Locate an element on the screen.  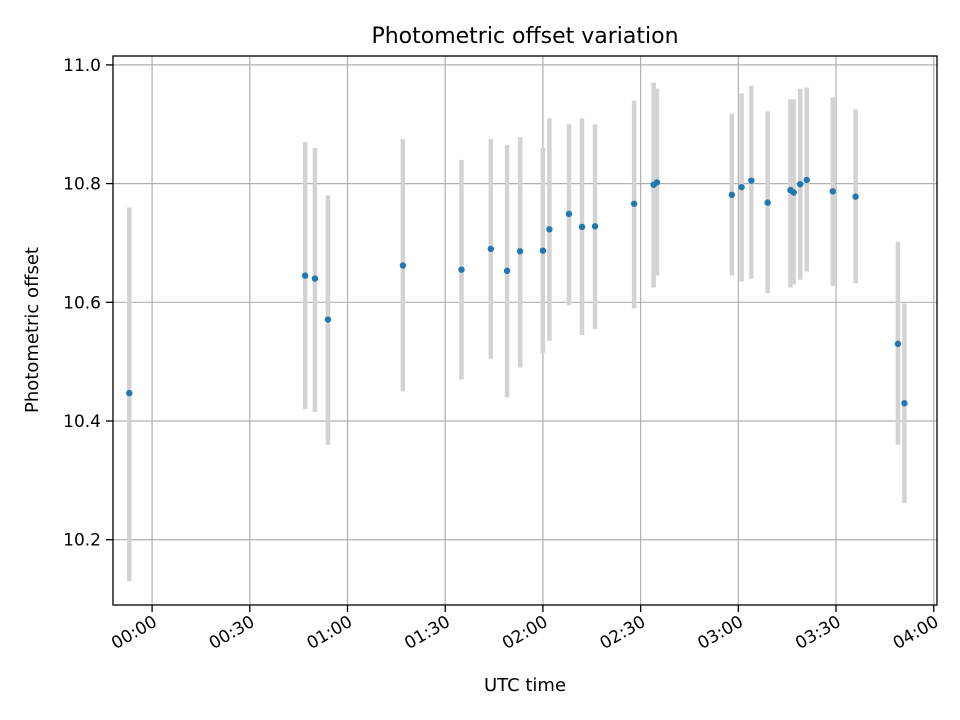
y-tick-label: 11.0 is located at coordinates (82, 66).